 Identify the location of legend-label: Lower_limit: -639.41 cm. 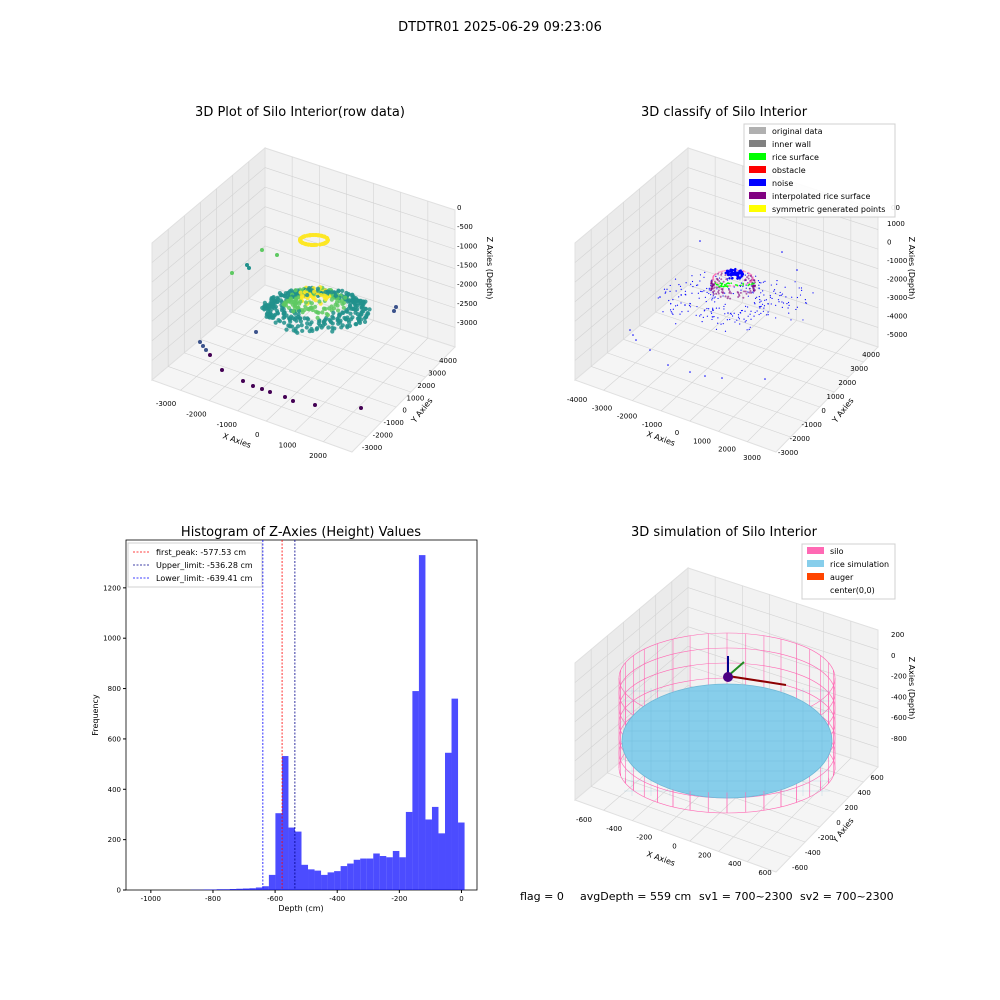
(204, 578).